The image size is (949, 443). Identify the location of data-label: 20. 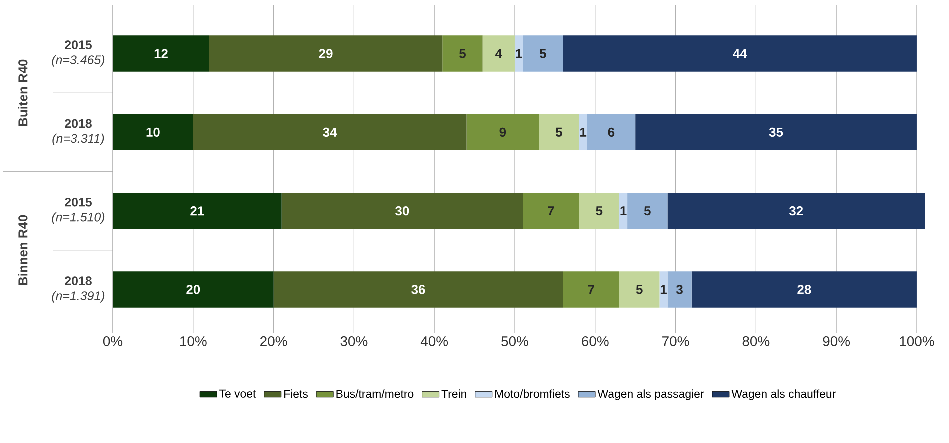
(193, 289).